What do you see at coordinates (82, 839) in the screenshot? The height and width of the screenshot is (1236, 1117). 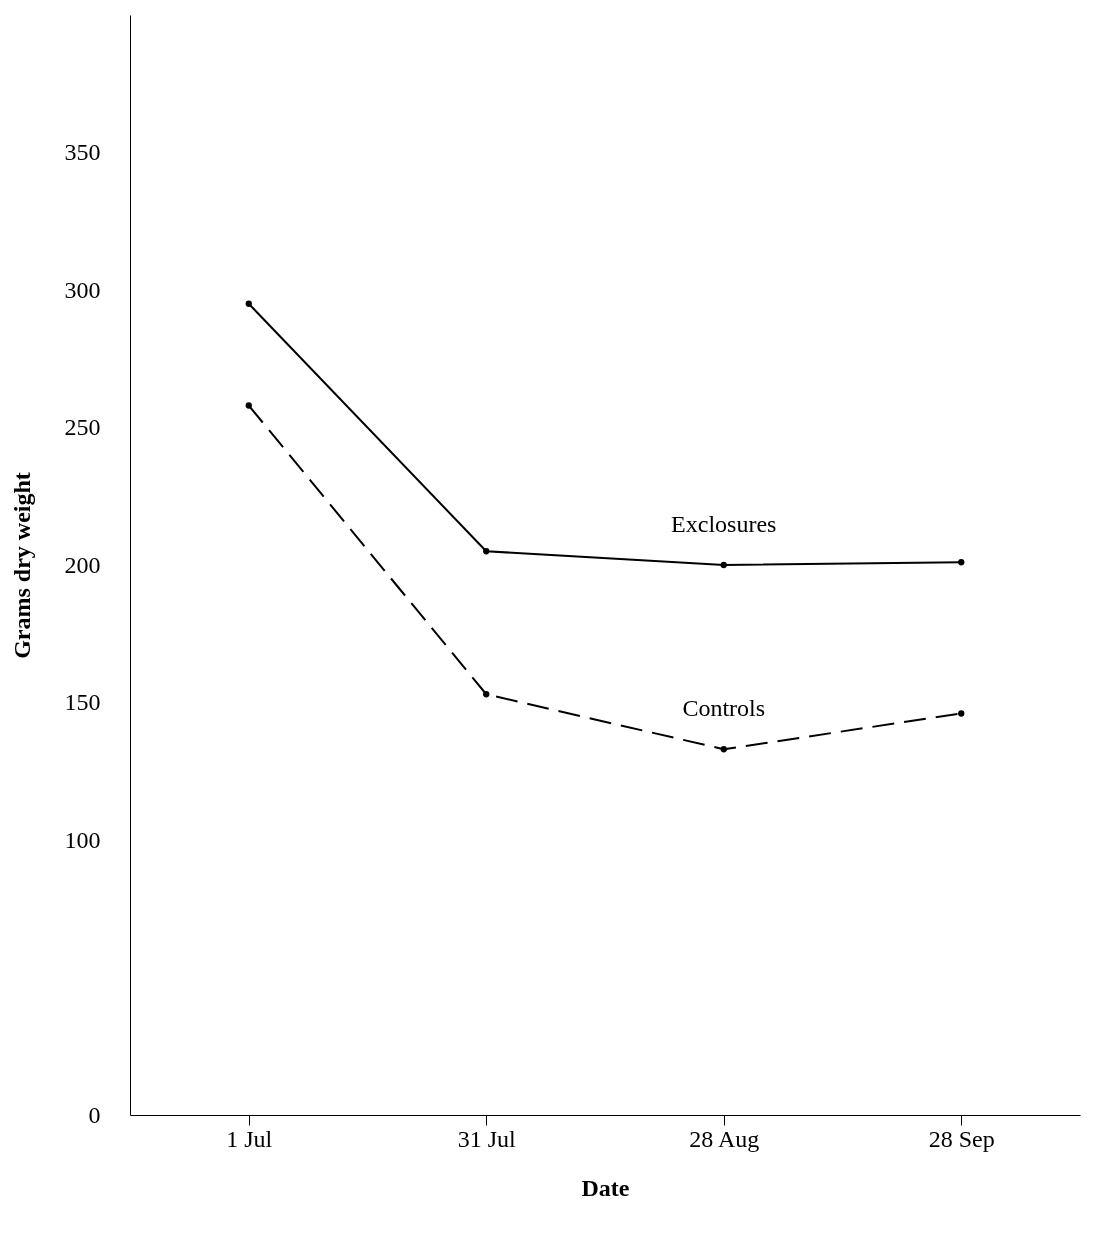 I see `y-tick-label: 100` at bounding box center [82, 839].